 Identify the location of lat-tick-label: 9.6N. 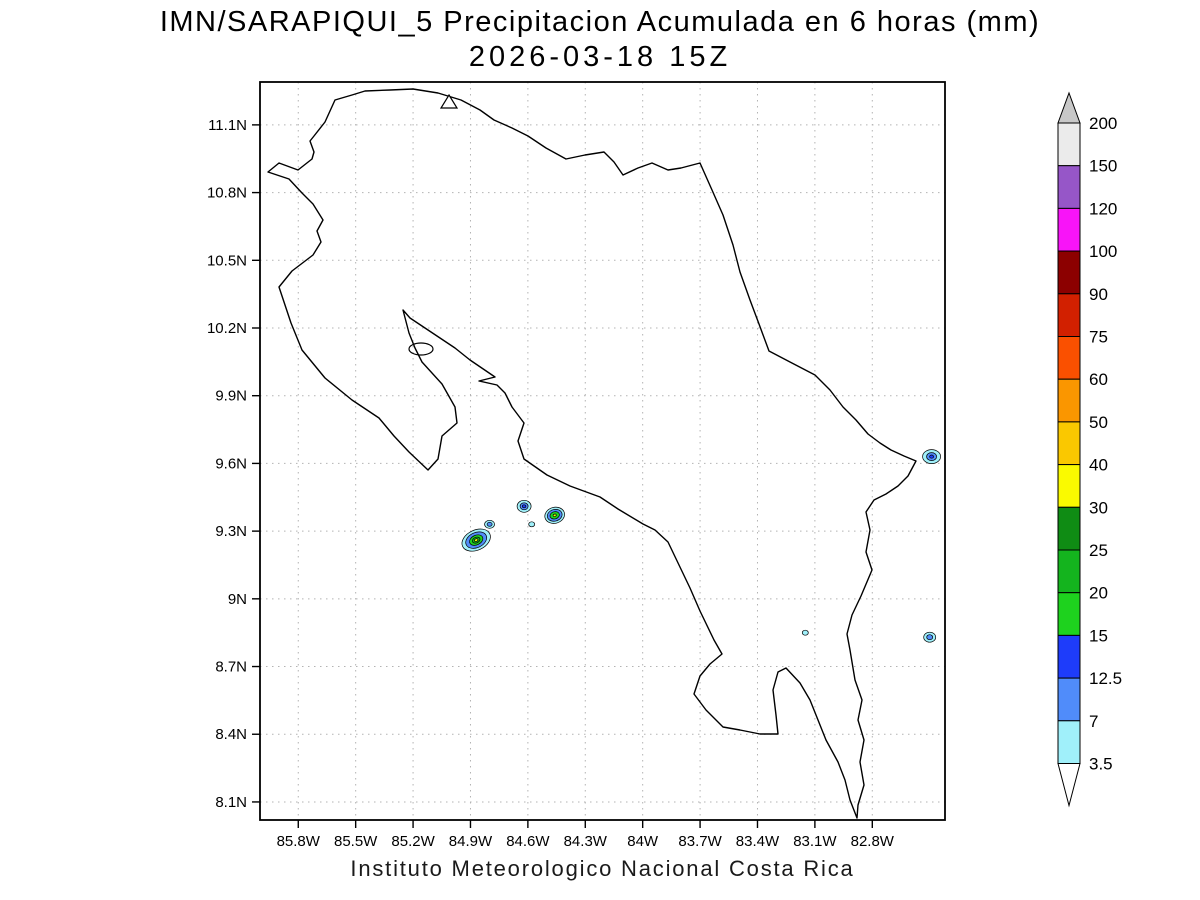
(231, 463).